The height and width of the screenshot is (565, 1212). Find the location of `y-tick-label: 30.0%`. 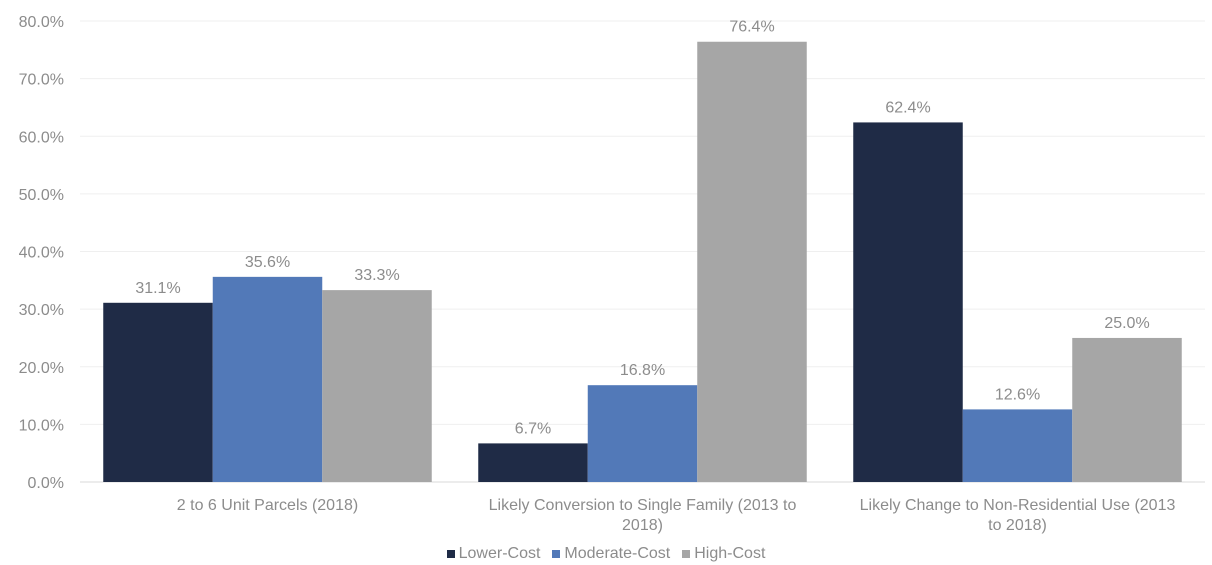

y-tick-label: 30.0% is located at coordinates (41, 310).